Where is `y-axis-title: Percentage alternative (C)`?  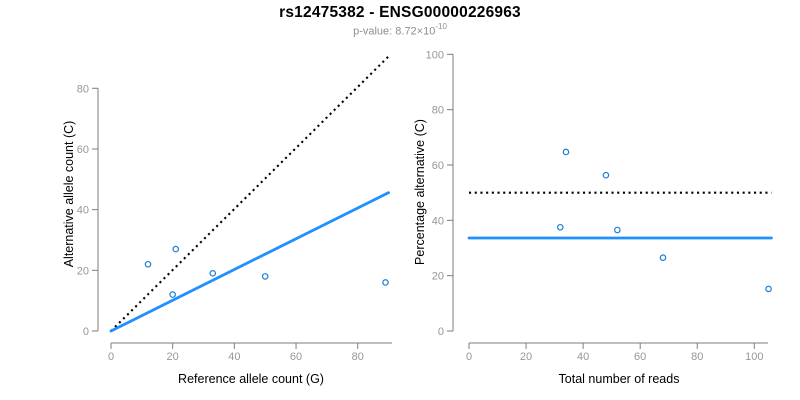 y-axis-title: Percentage alternative (C) is located at coordinates (420, 192).